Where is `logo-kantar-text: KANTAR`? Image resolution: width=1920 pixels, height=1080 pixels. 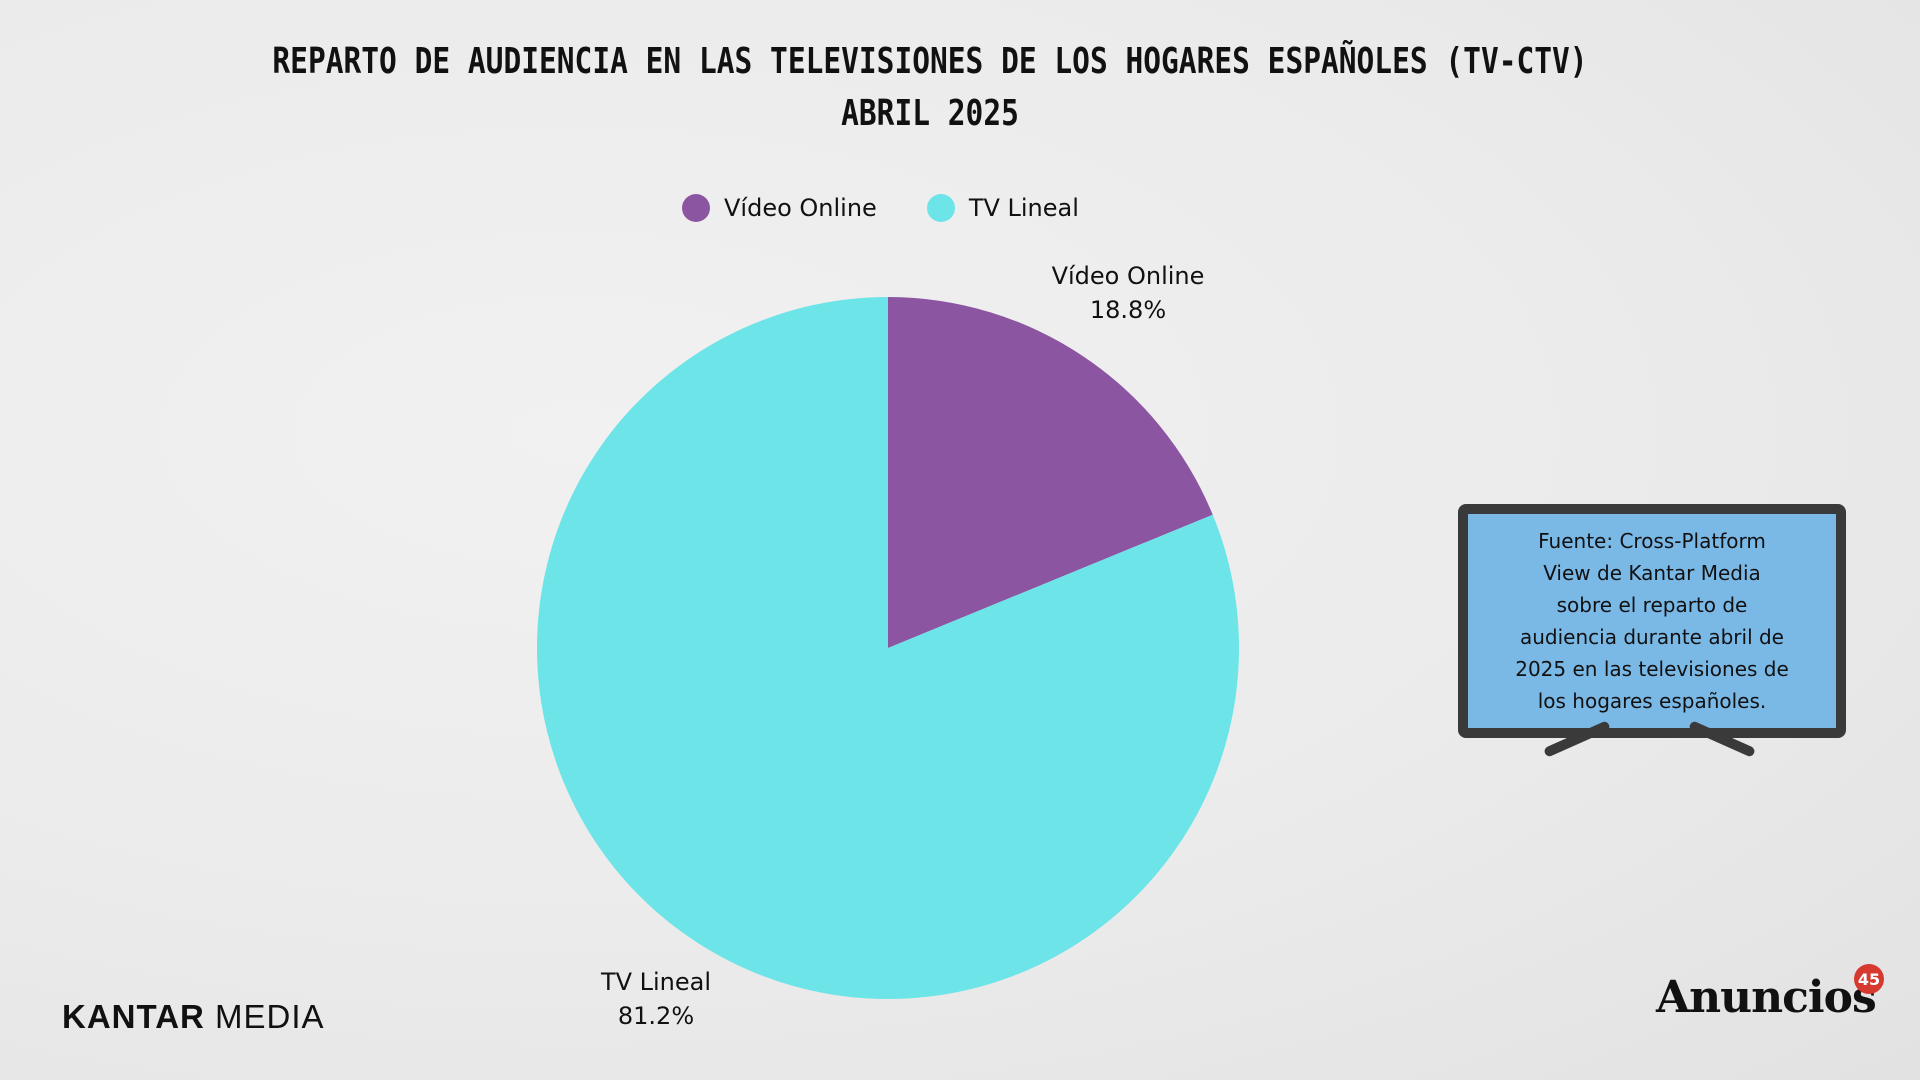
logo-kantar-text: KANTAR is located at coordinates (133, 1016).